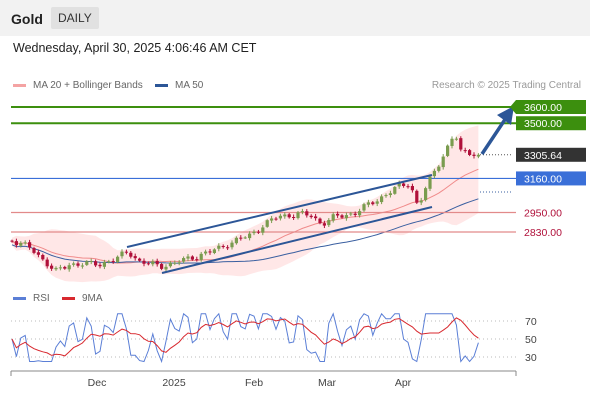 Image resolution: width=590 pixels, height=400 pixels. What do you see at coordinates (135, 48) in the screenshot?
I see `chart-datetime: Wednesday, April 30, 2025 4:06:46 AM CET` at bounding box center [135, 48].